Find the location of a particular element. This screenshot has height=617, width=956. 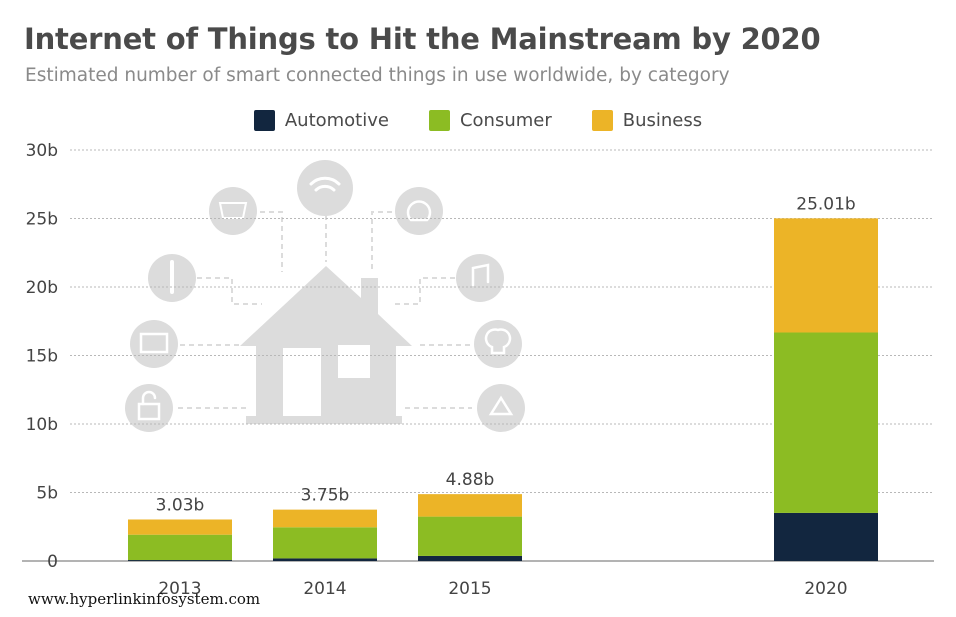

y-tick-label: 20b is located at coordinates (42, 288).